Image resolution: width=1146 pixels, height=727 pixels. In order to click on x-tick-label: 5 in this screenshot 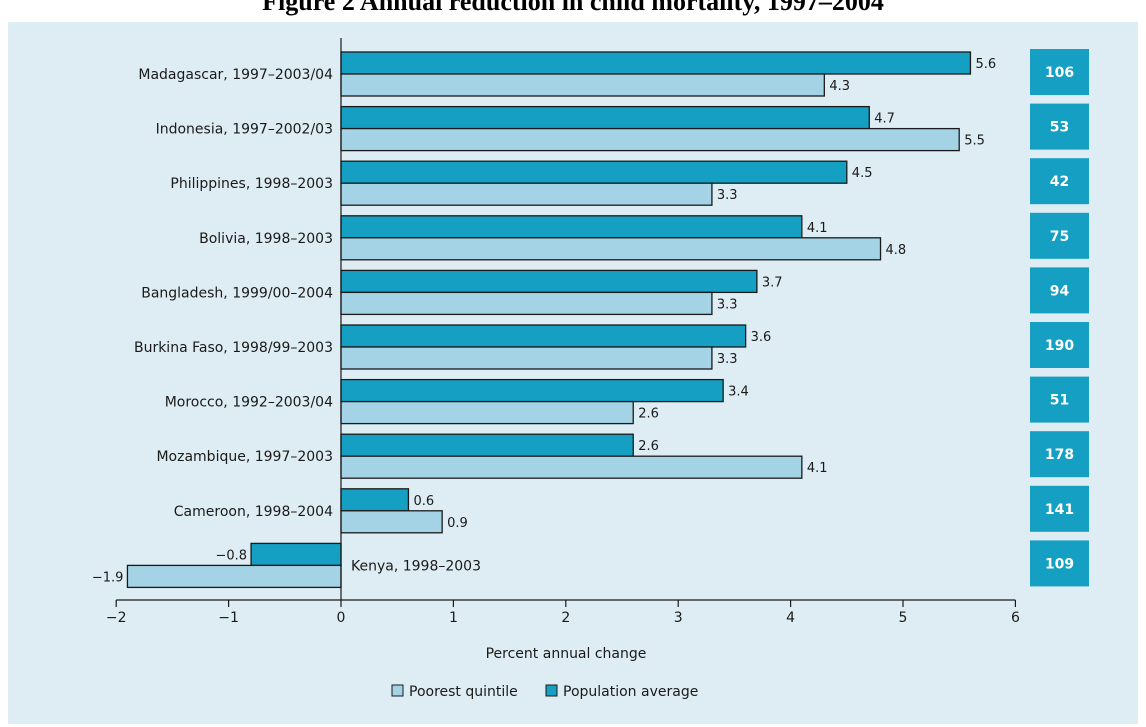, I will do `click(903, 618)`.